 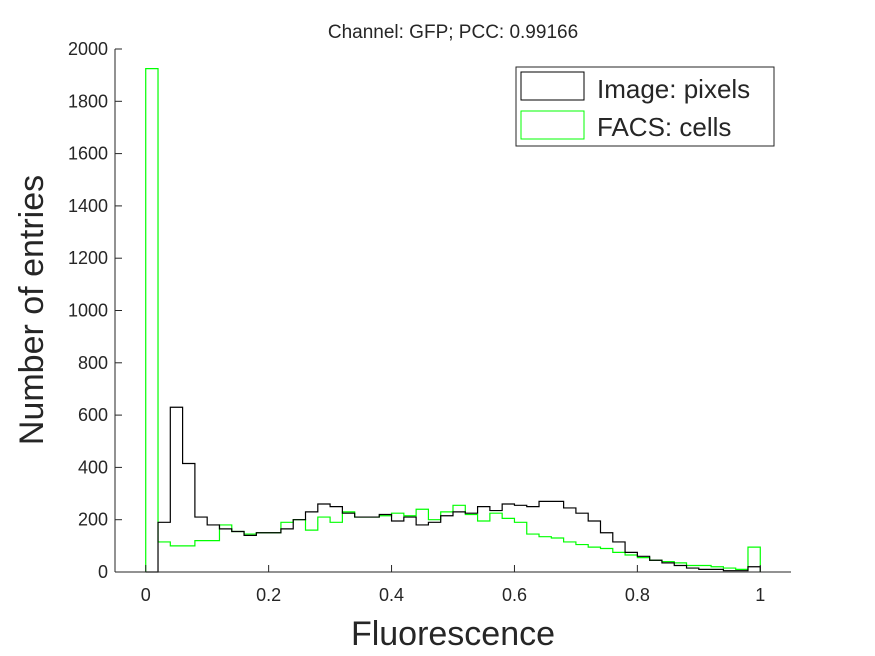 I want to click on legend: Image: pixels FACS: cells, so click(x=645, y=106).